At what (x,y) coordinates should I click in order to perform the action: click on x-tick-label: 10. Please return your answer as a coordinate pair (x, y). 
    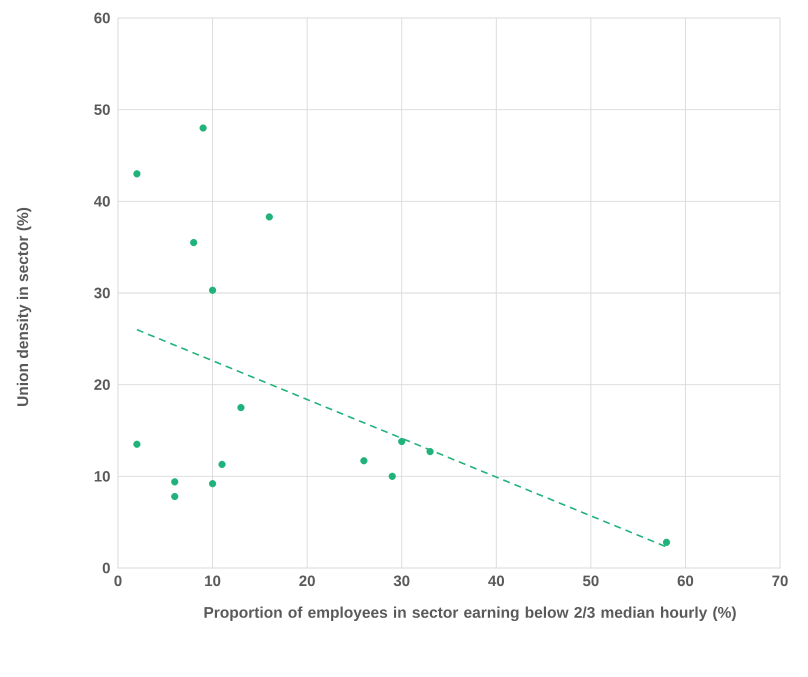
    Looking at the image, I should click on (212, 581).